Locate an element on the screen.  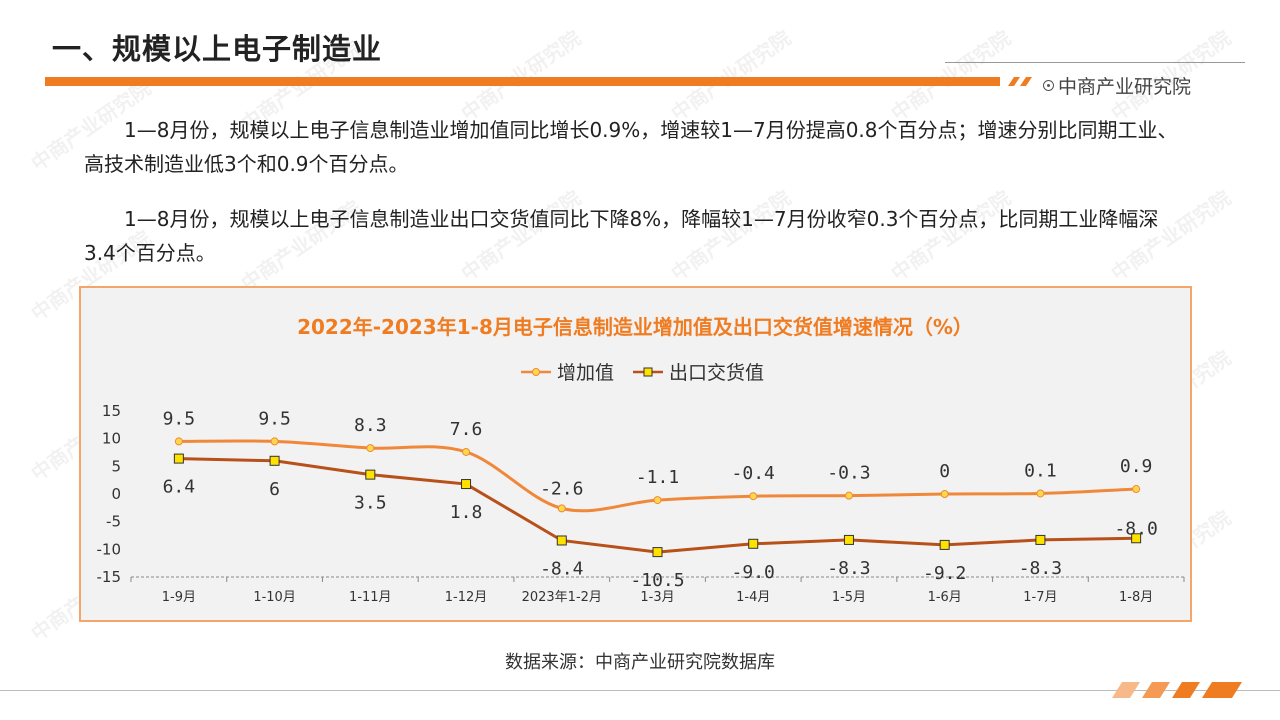
data-label: -8.4 is located at coordinates (561, 568).